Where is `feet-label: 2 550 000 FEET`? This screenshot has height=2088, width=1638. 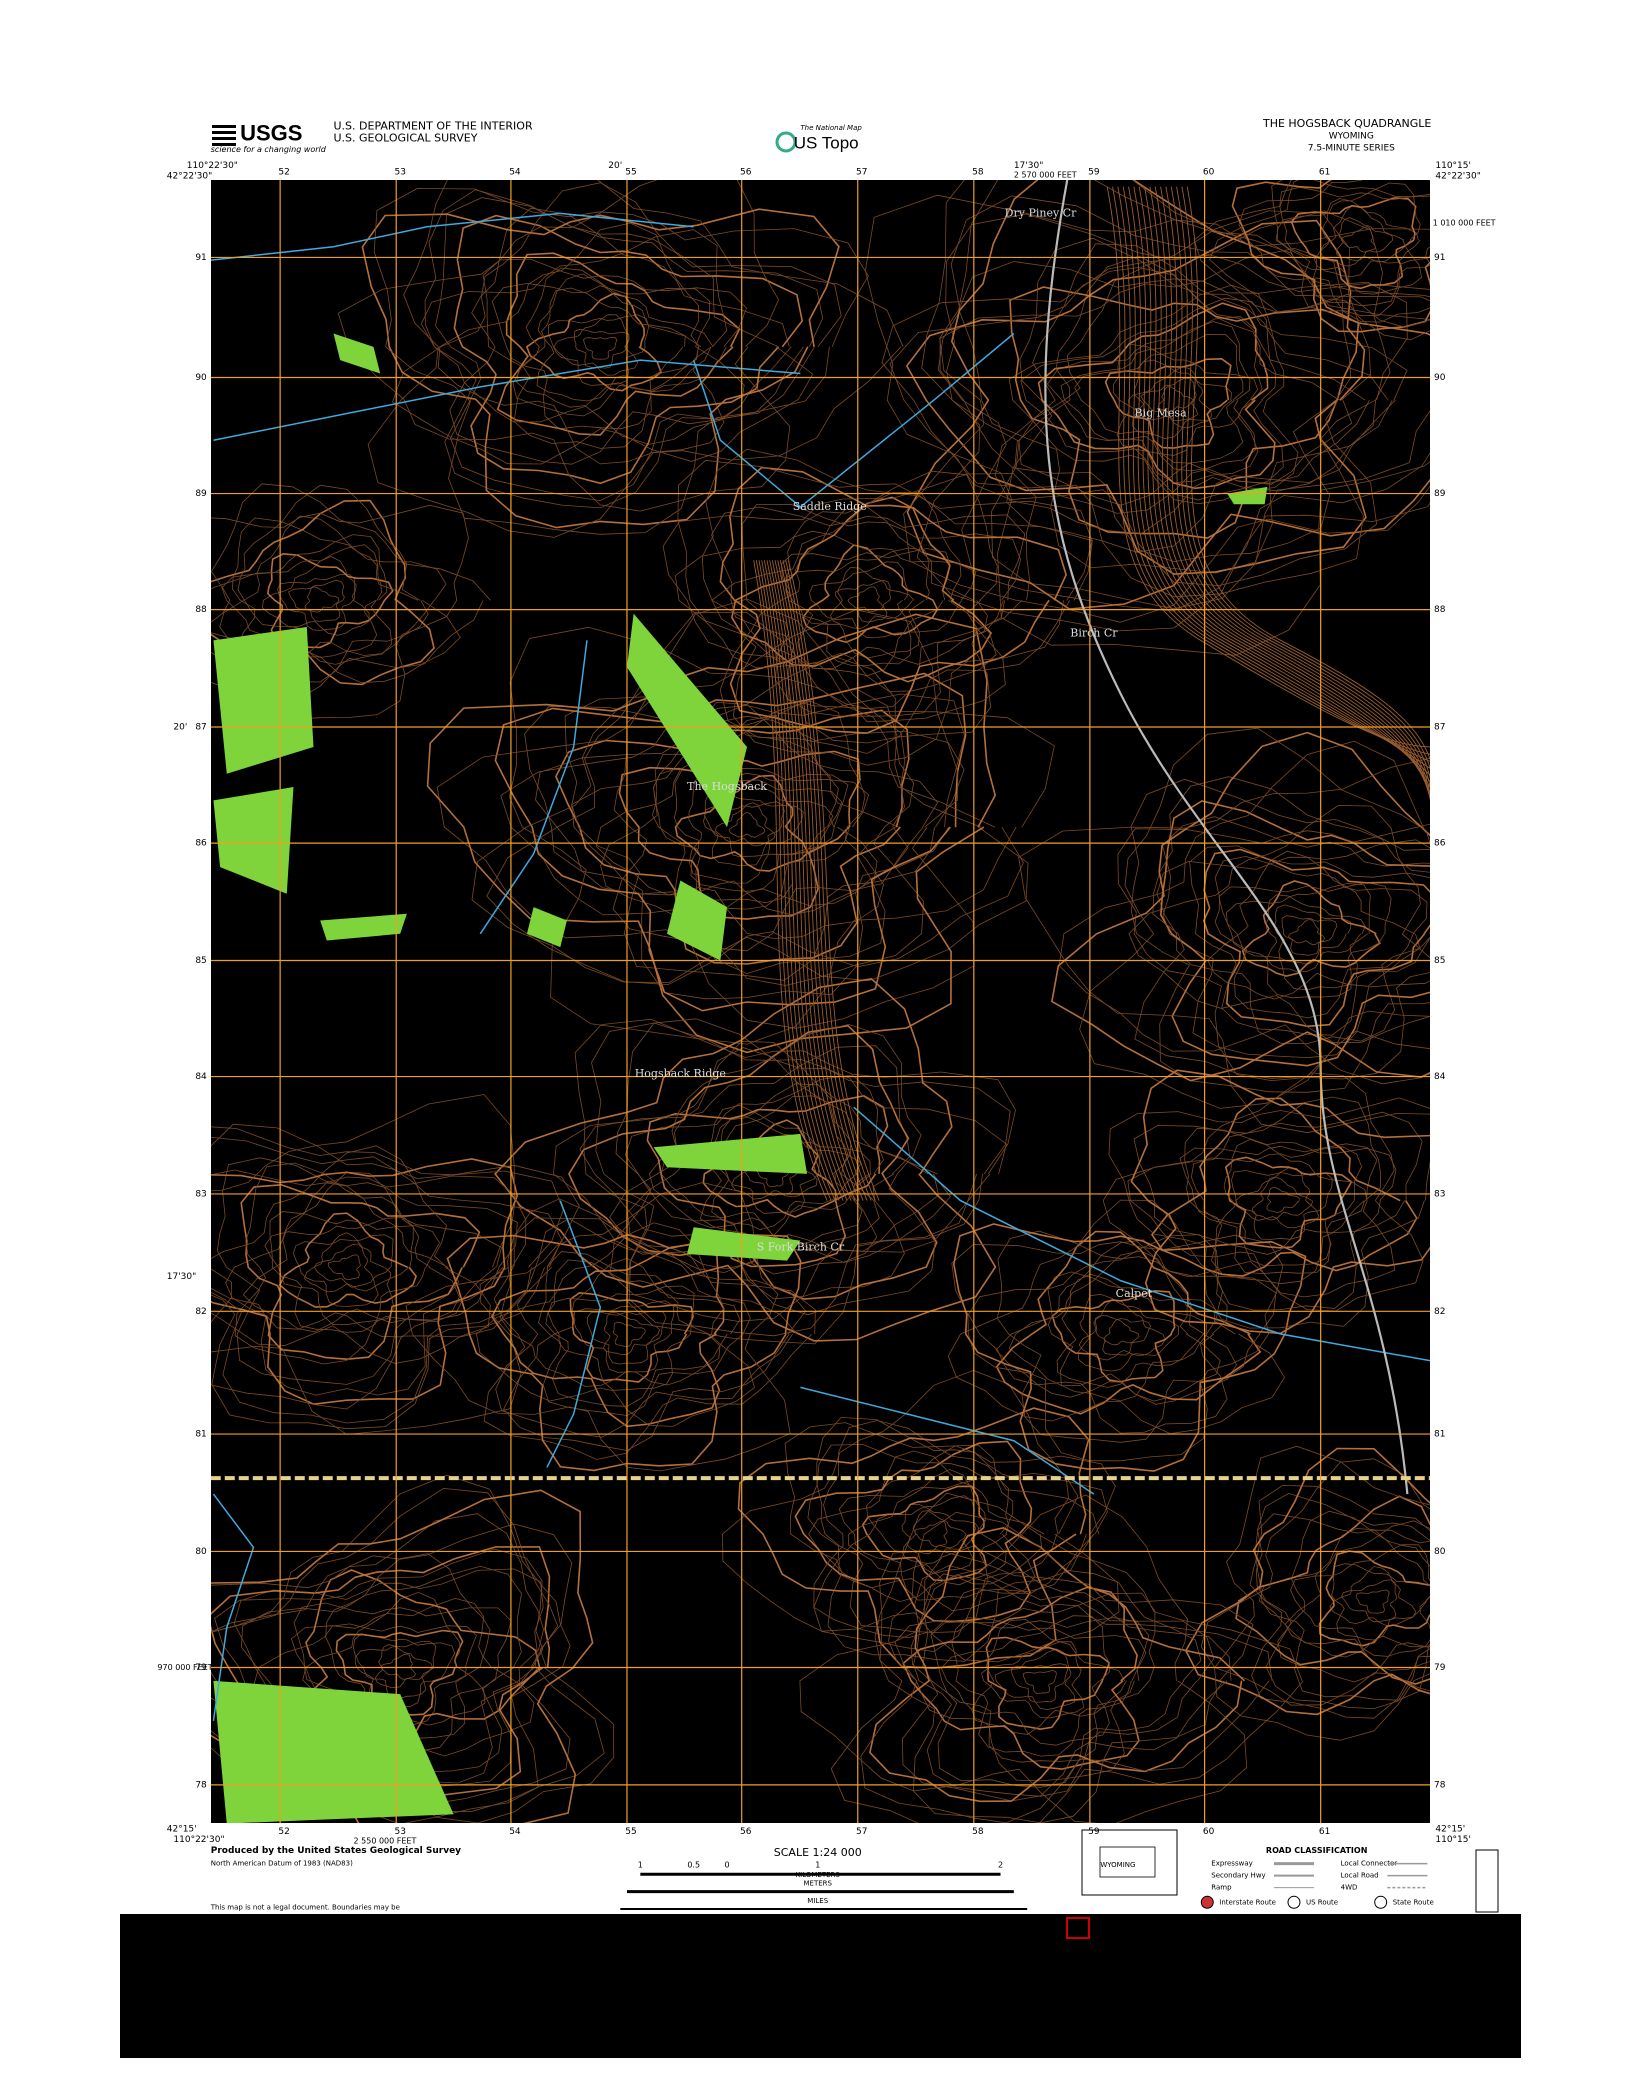
feet-label: 2 550 000 FEET is located at coordinates (385, 1840).